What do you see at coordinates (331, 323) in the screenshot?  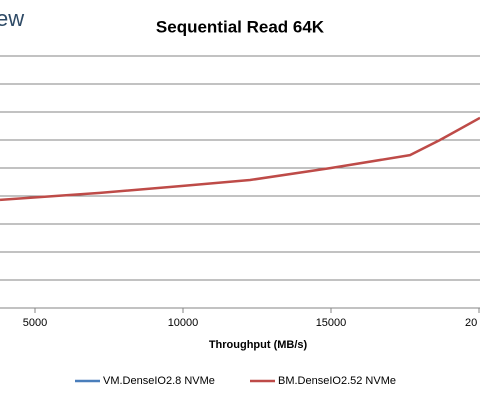 I see `x-tick-label: 15000` at bounding box center [331, 323].